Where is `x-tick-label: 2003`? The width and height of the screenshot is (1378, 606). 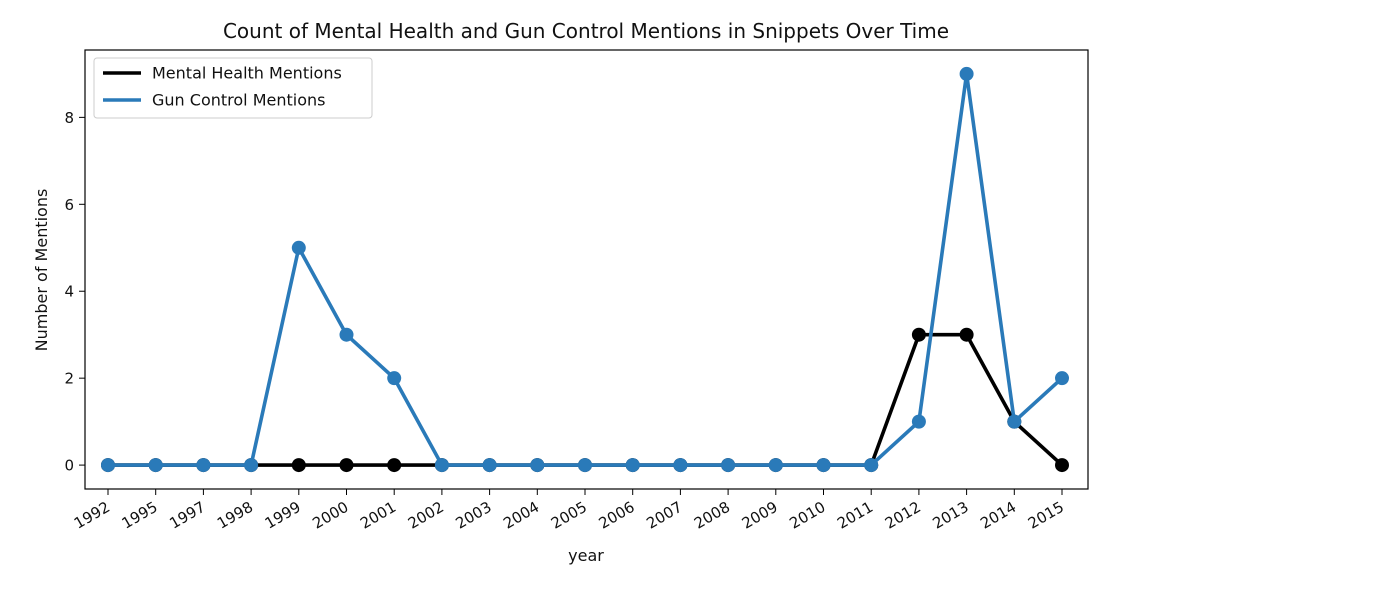
x-tick-label: 2003 is located at coordinates (474, 515).